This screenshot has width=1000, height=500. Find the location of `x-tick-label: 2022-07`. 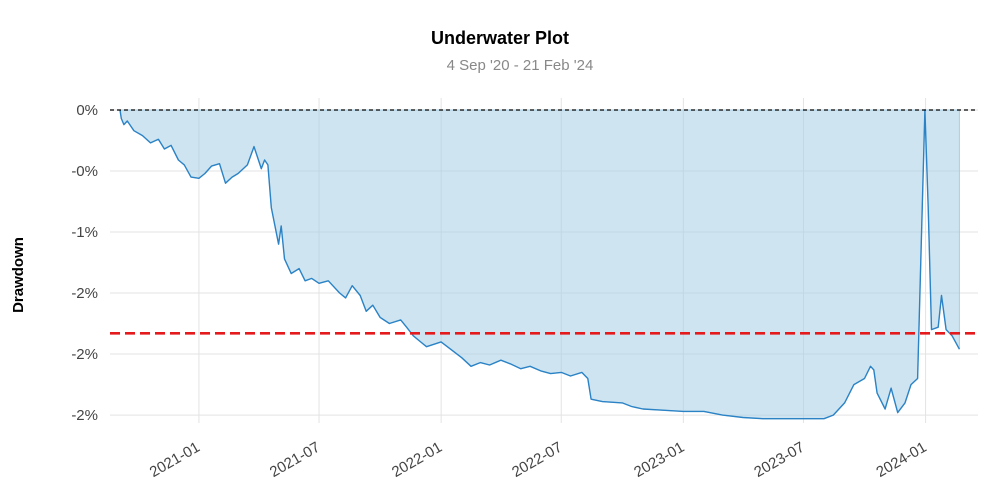

x-tick-label: 2022-07 is located at coordinates (537, 460).